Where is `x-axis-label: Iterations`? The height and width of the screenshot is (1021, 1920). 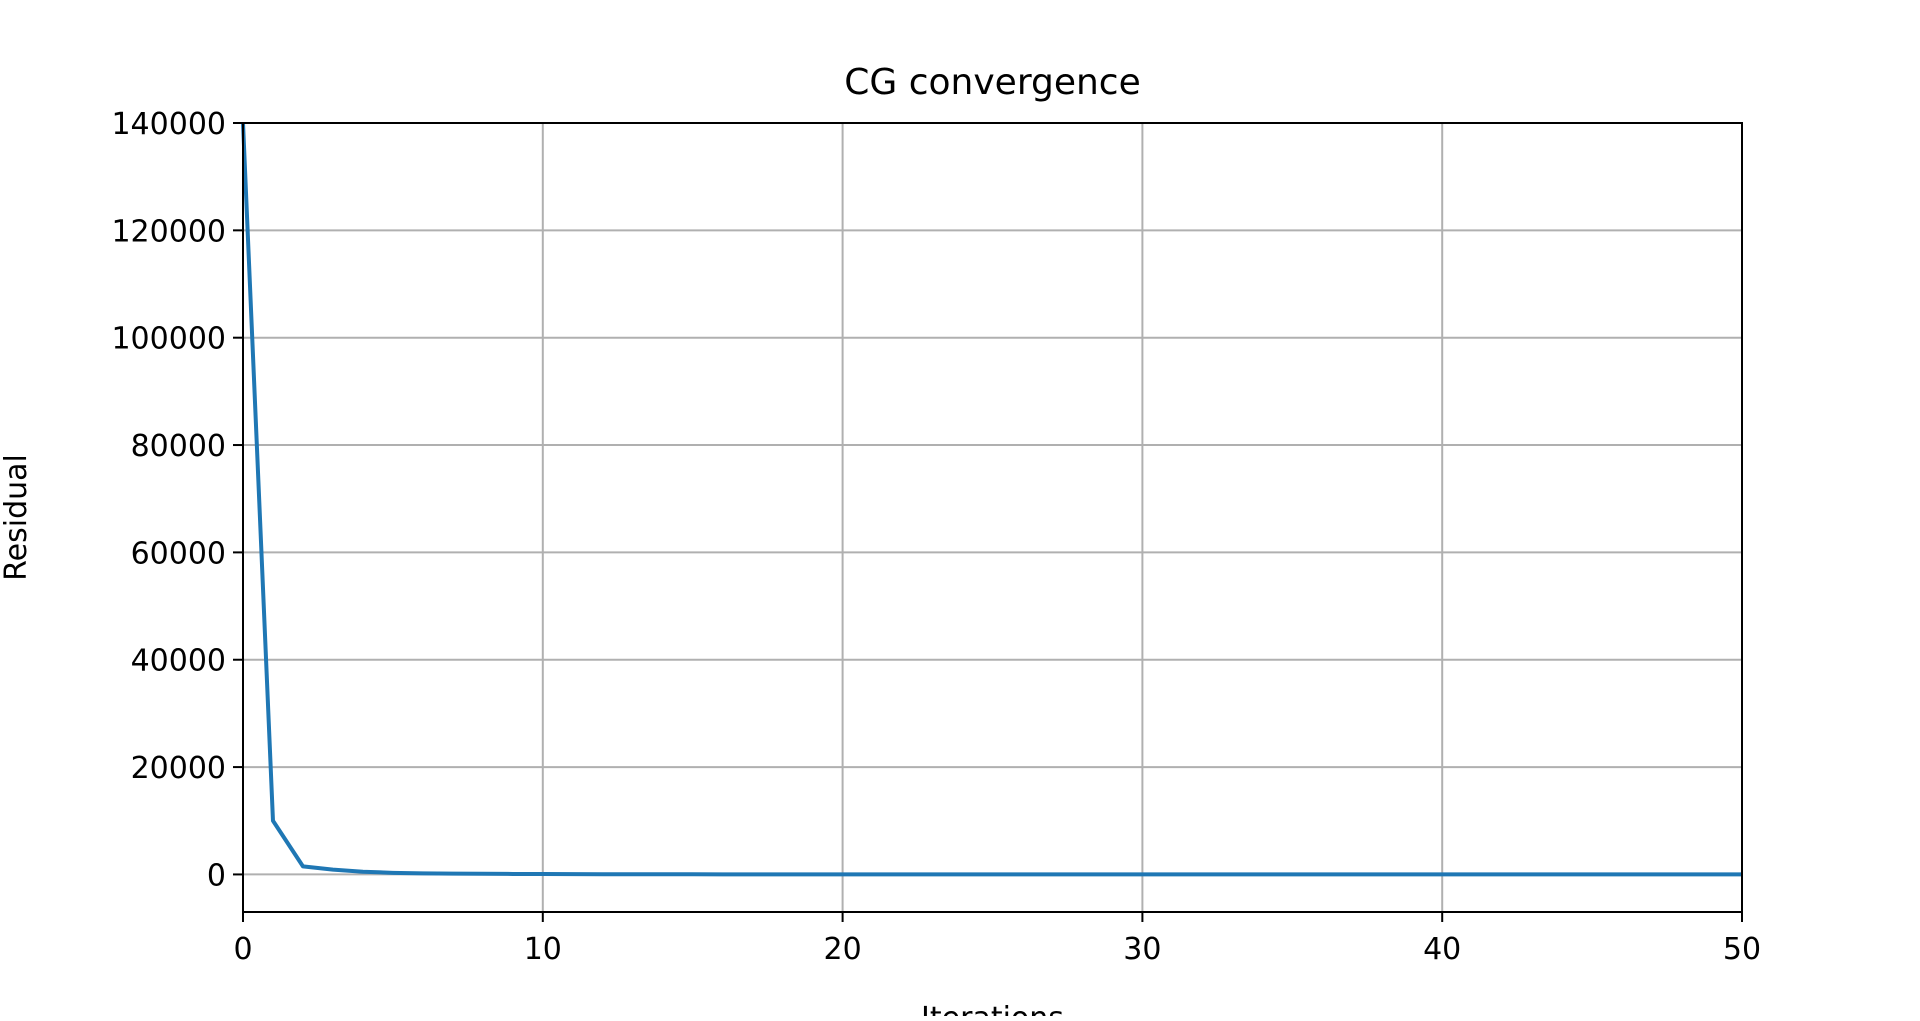
x-axis-label: Iterations is located at coordinates (992, 1008).